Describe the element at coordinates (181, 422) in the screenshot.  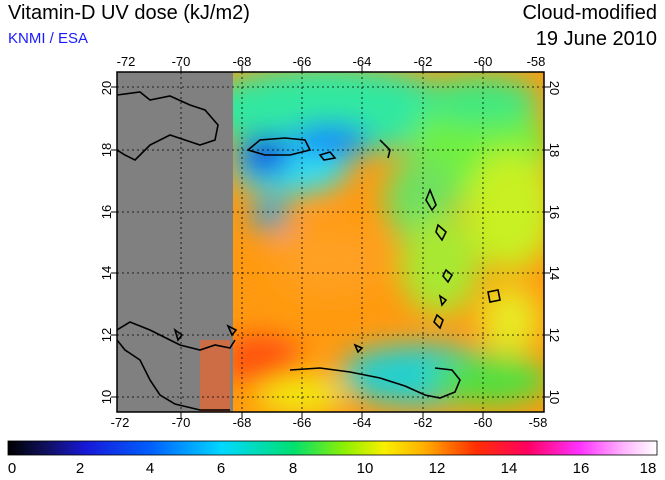
I see `lon-tick-label-bottom: -70` at that location.